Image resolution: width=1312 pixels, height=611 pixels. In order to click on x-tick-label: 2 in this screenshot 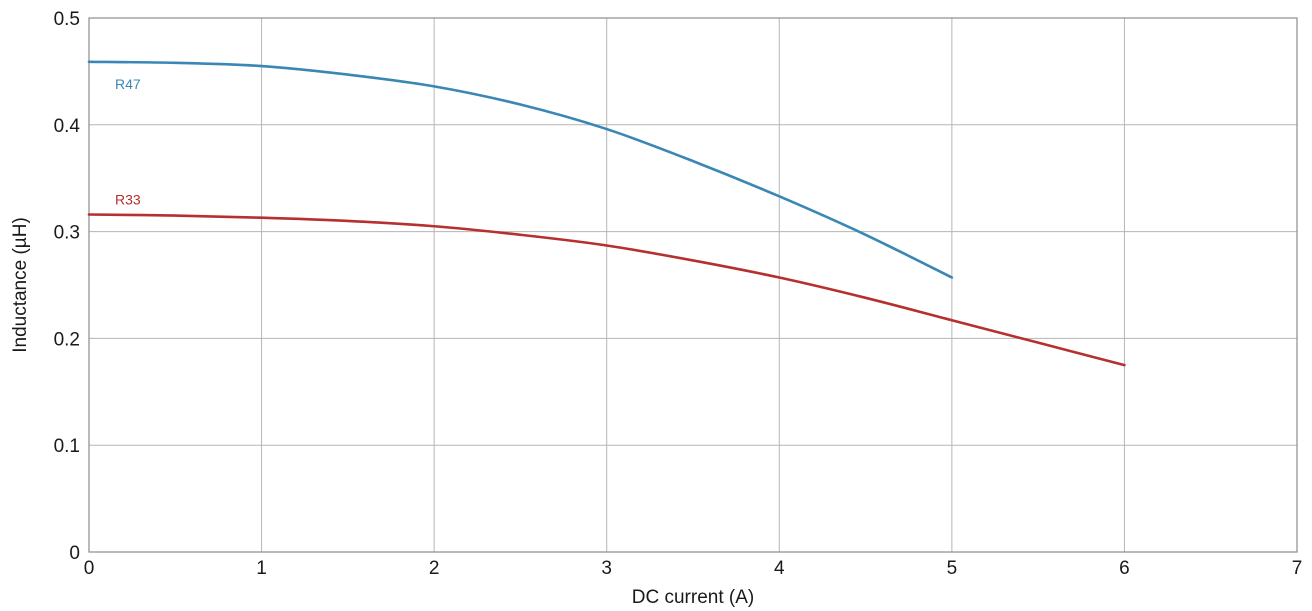, I will do `click(434, 568)`.